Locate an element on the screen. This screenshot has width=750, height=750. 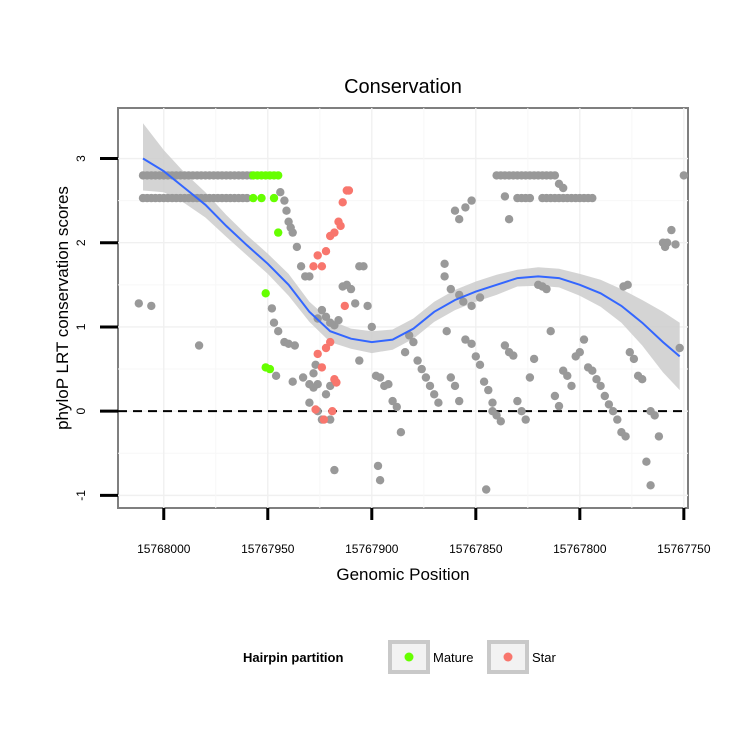
legend-entry-star: Star is located at coordinates (522, 657).